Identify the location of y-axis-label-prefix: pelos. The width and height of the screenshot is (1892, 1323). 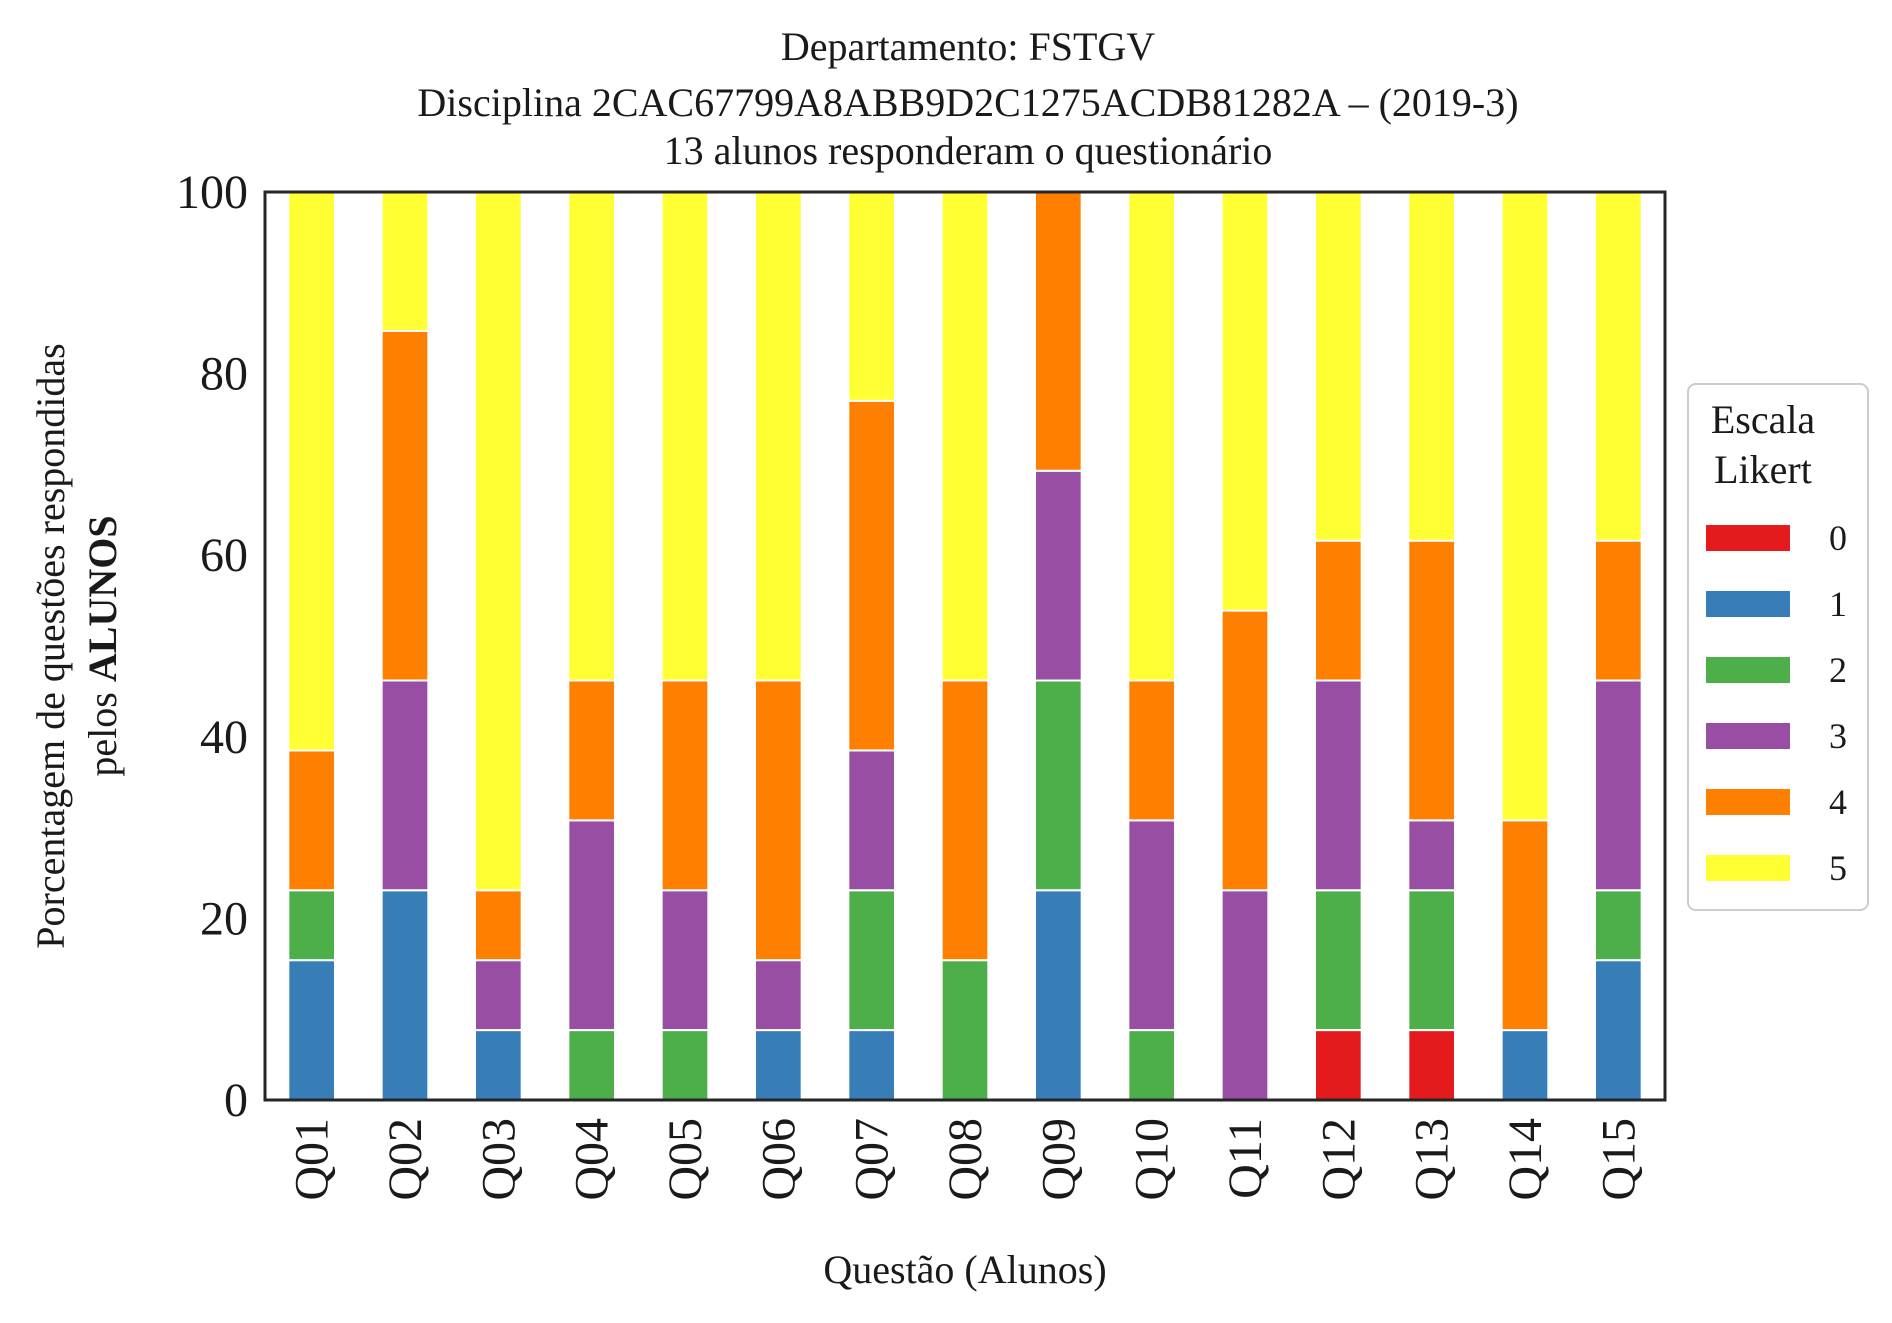
(102, 729).